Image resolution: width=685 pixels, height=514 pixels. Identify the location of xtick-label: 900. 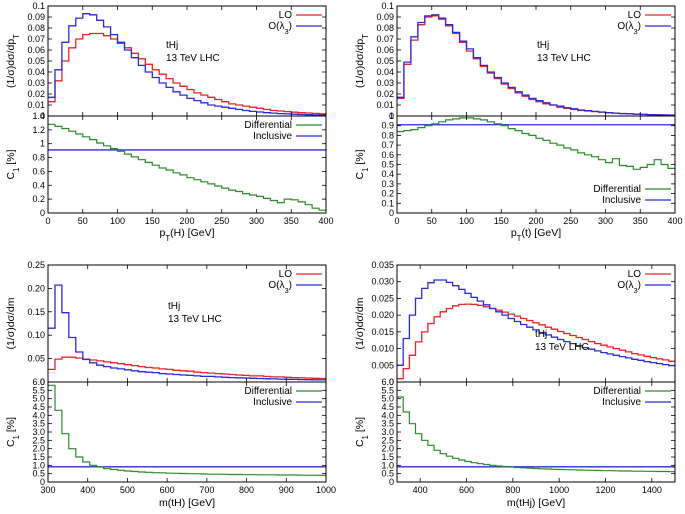
(286, 490).